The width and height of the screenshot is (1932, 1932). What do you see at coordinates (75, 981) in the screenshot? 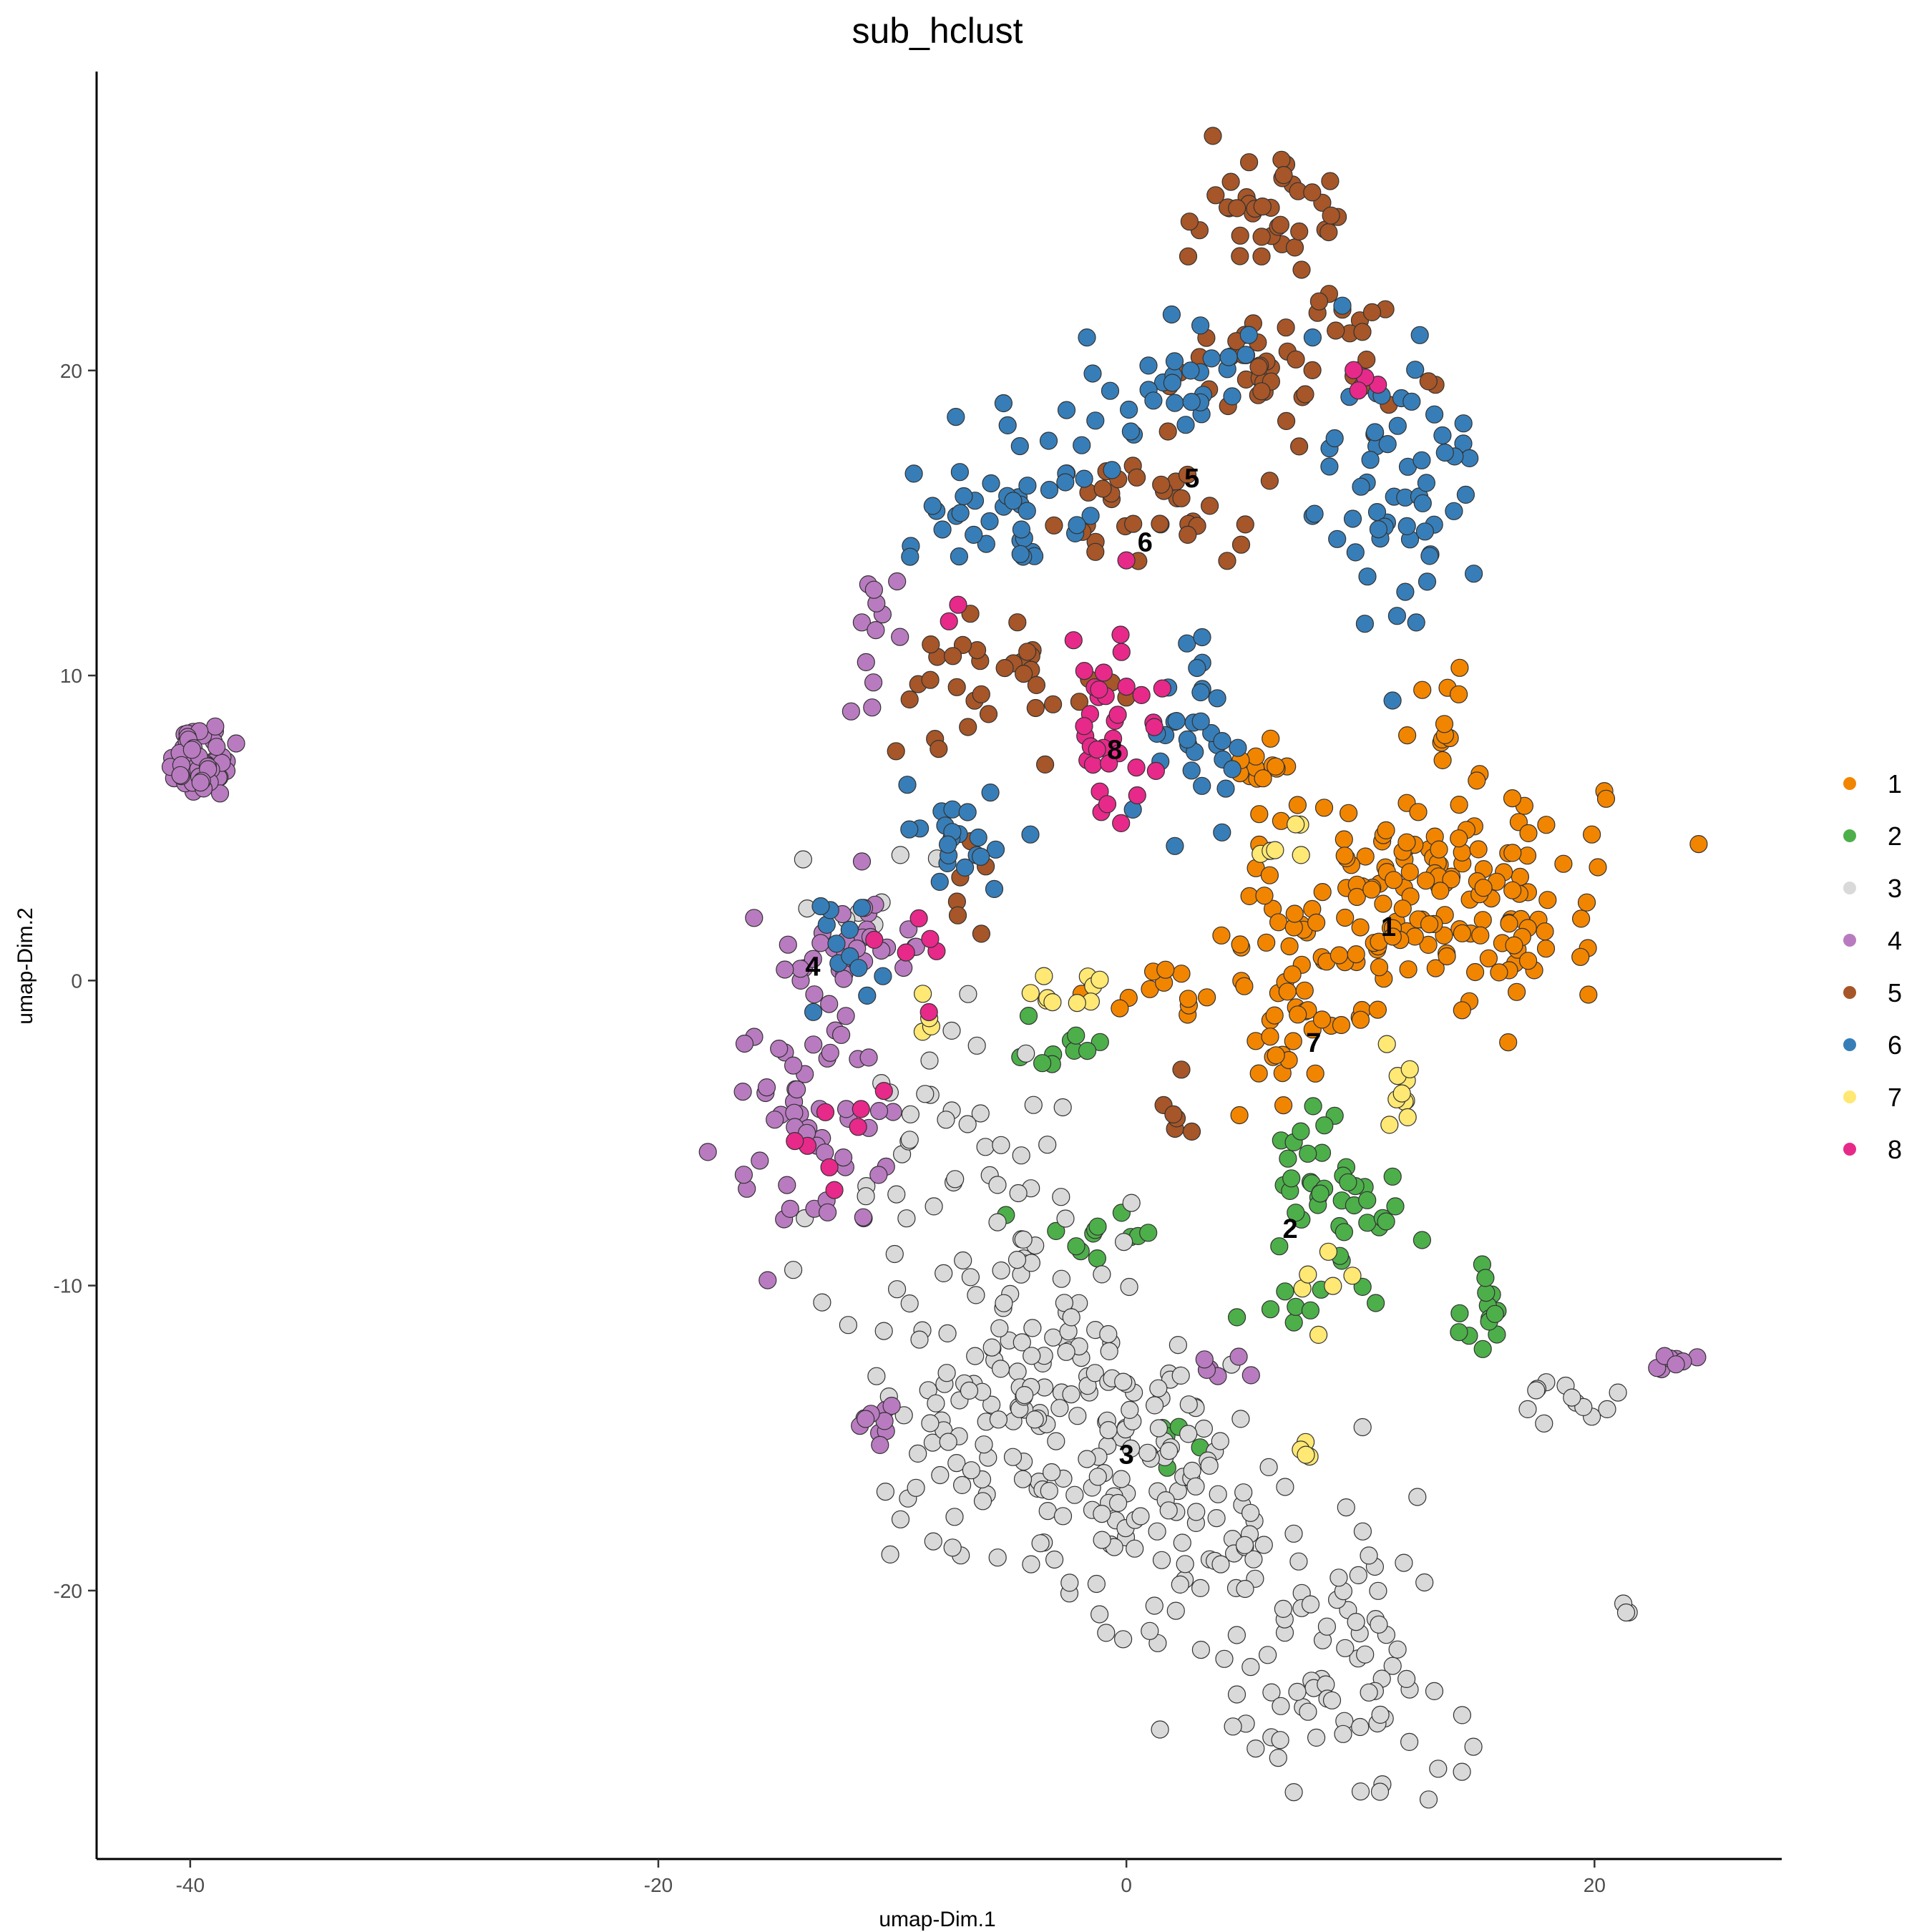
I see `y-axis-ticks: -20 -10 0 10 20` at bounding box center [75, 981].